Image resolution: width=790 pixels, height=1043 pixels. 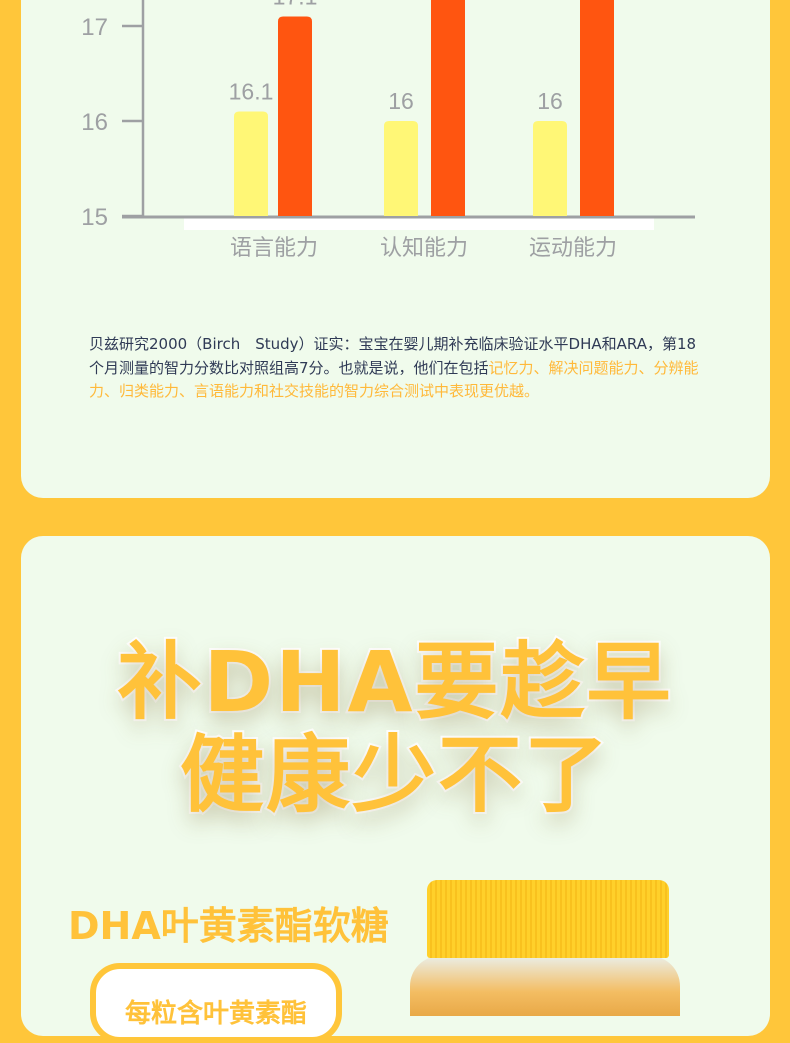 What do you see at coordinates (228, 926) in the screenshot?
I see `product-name: DHA叶黄素酯软糖` at bounding box center [228, 926].